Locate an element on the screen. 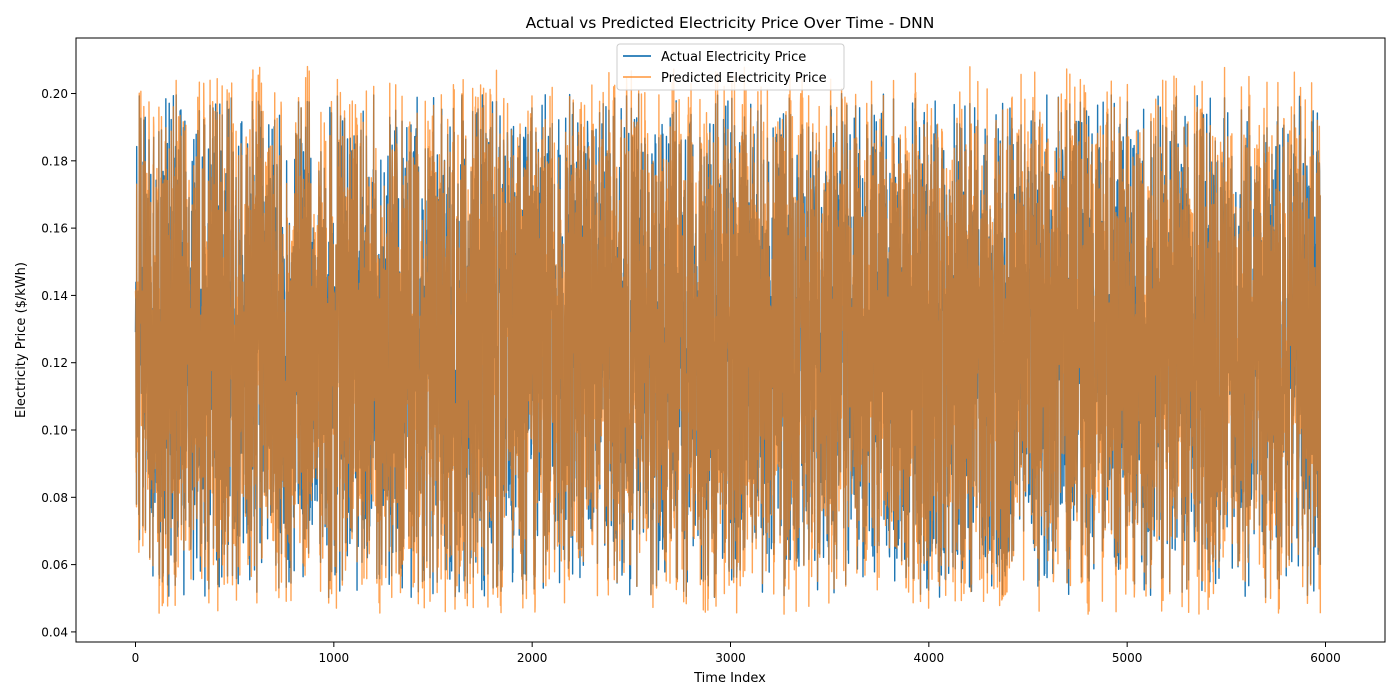 Image resolution: width=1400 pixels, height=700 pixels. x-tick-label: 2000 is located at coordinates (532, 658).